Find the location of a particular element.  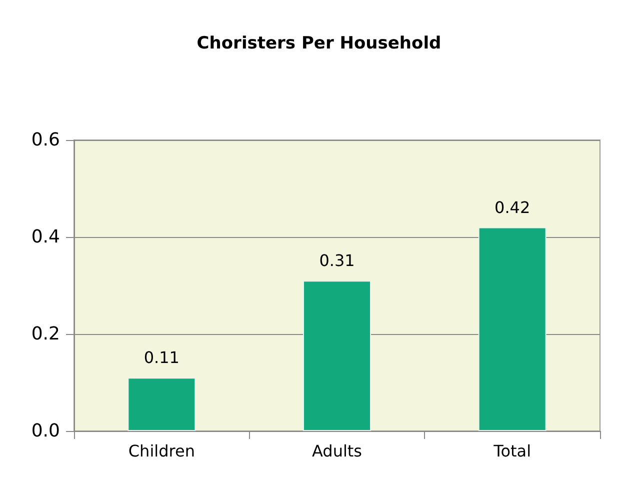

y-tick-label: 0.2 is located at coordinates (45, 334).